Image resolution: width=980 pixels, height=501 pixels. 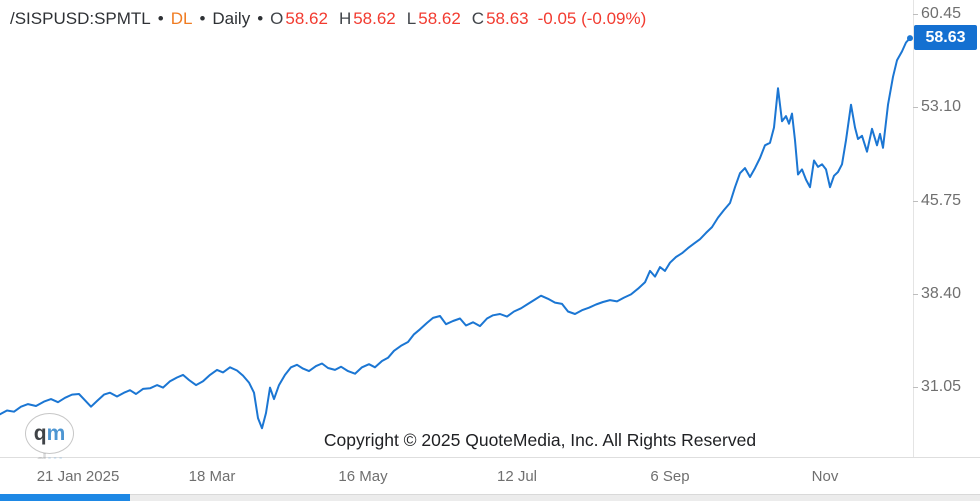 What do you see at coordinates (941, 293) in the screenshot?
I see `price-axis-label: 38.40` at bounding box center [941, 293].